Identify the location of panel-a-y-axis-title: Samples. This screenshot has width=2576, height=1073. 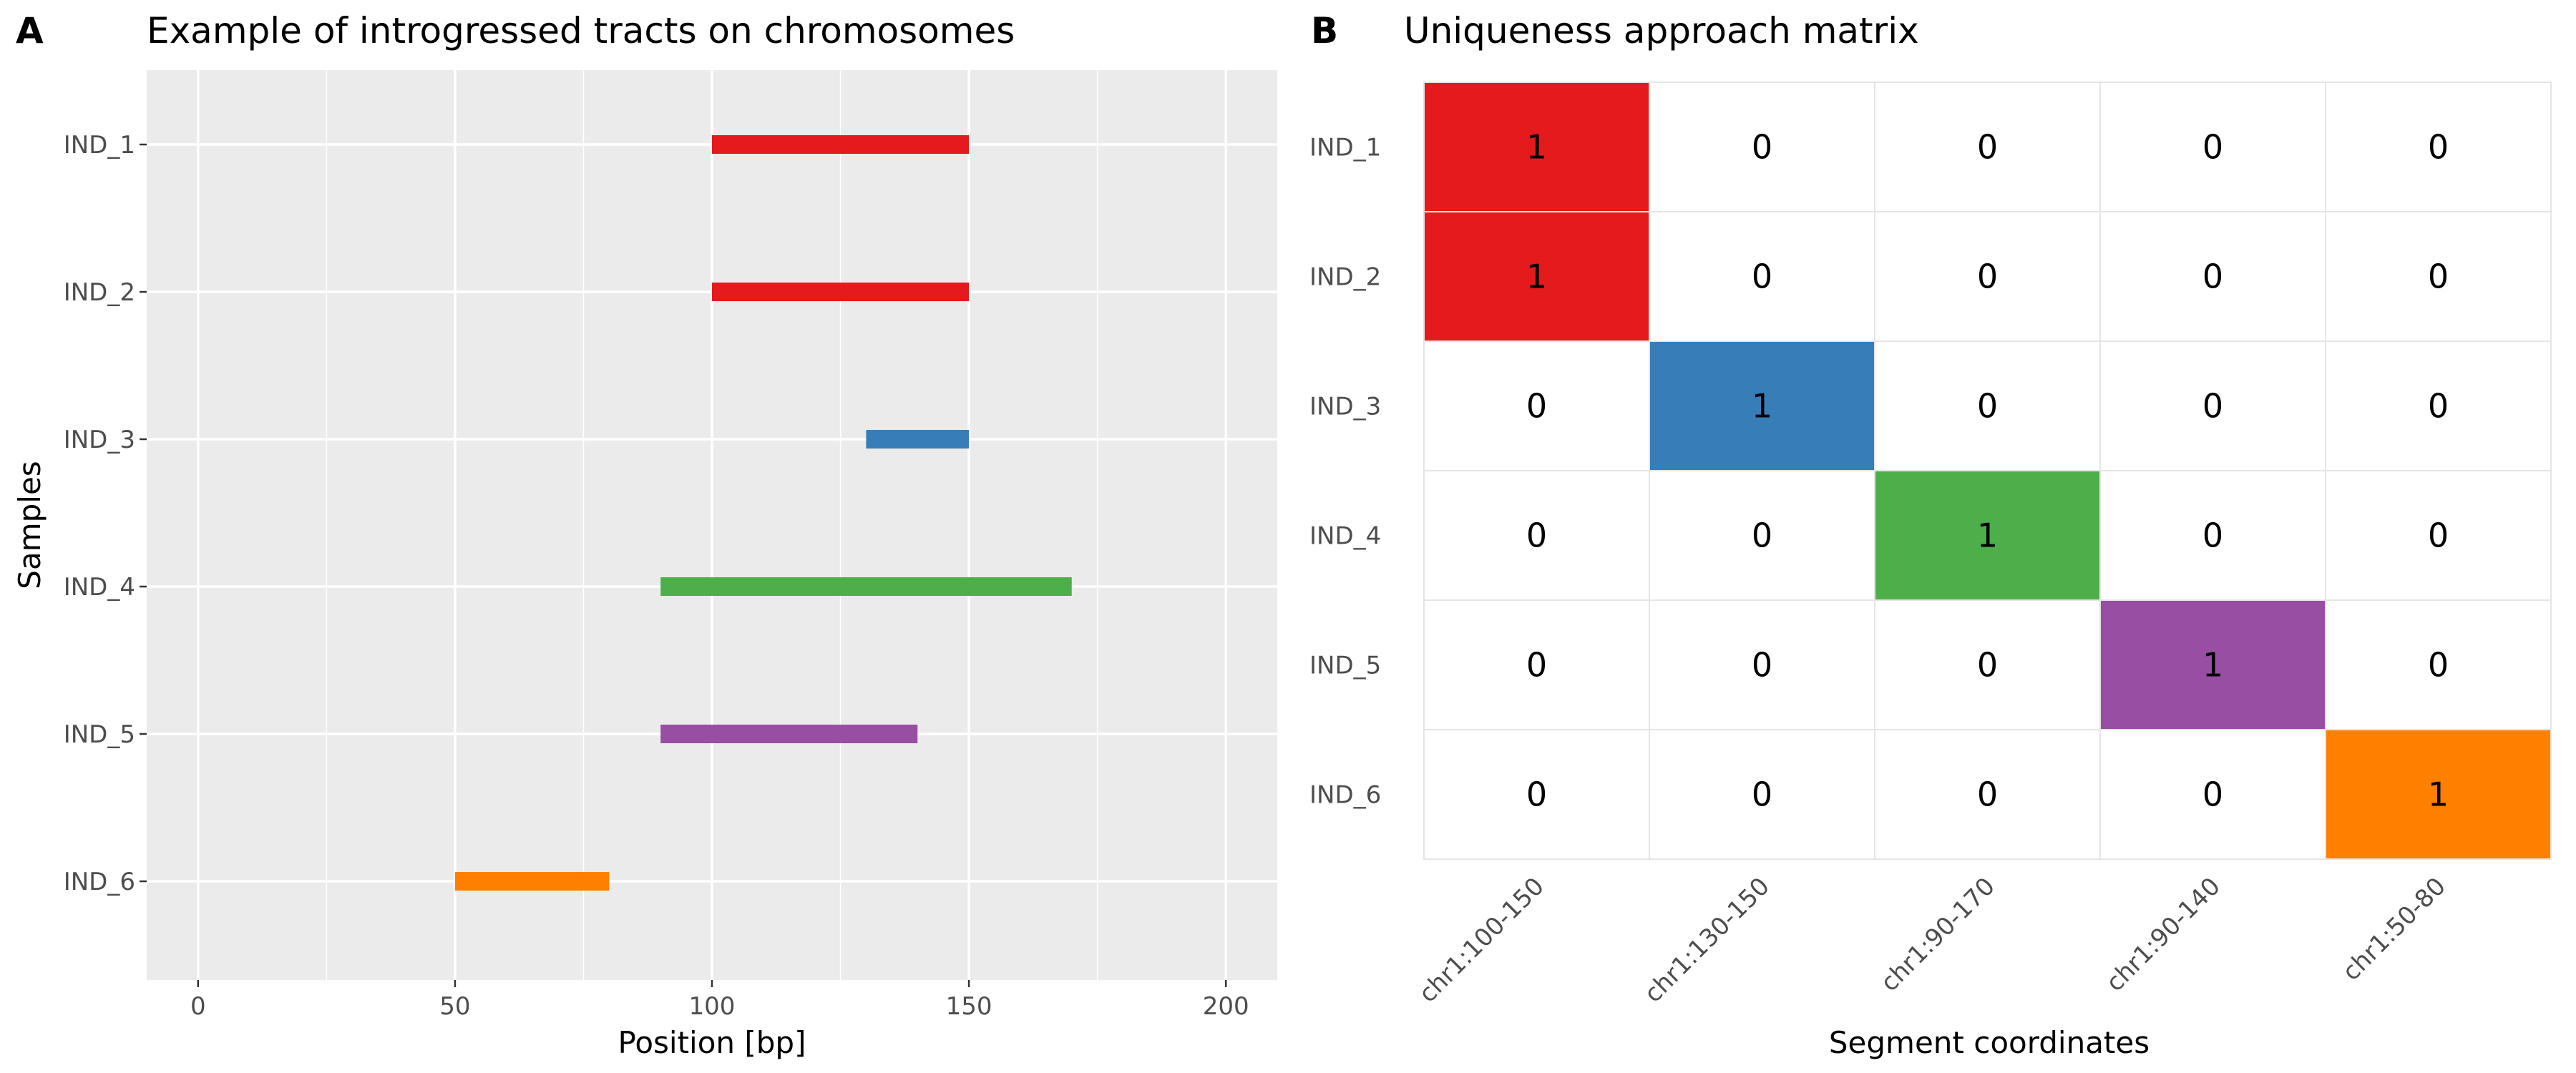
(29, 525).